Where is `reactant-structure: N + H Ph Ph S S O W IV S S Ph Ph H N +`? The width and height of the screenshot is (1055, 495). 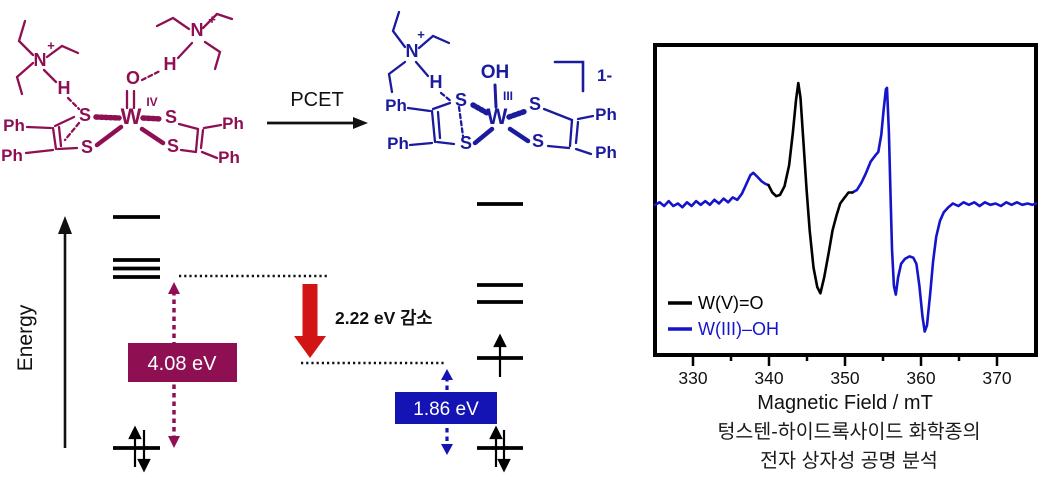 reactant-structure: N + H Ph Ph S S O W IV S S Ph Ph H N + is located at coordinates (122, 89).